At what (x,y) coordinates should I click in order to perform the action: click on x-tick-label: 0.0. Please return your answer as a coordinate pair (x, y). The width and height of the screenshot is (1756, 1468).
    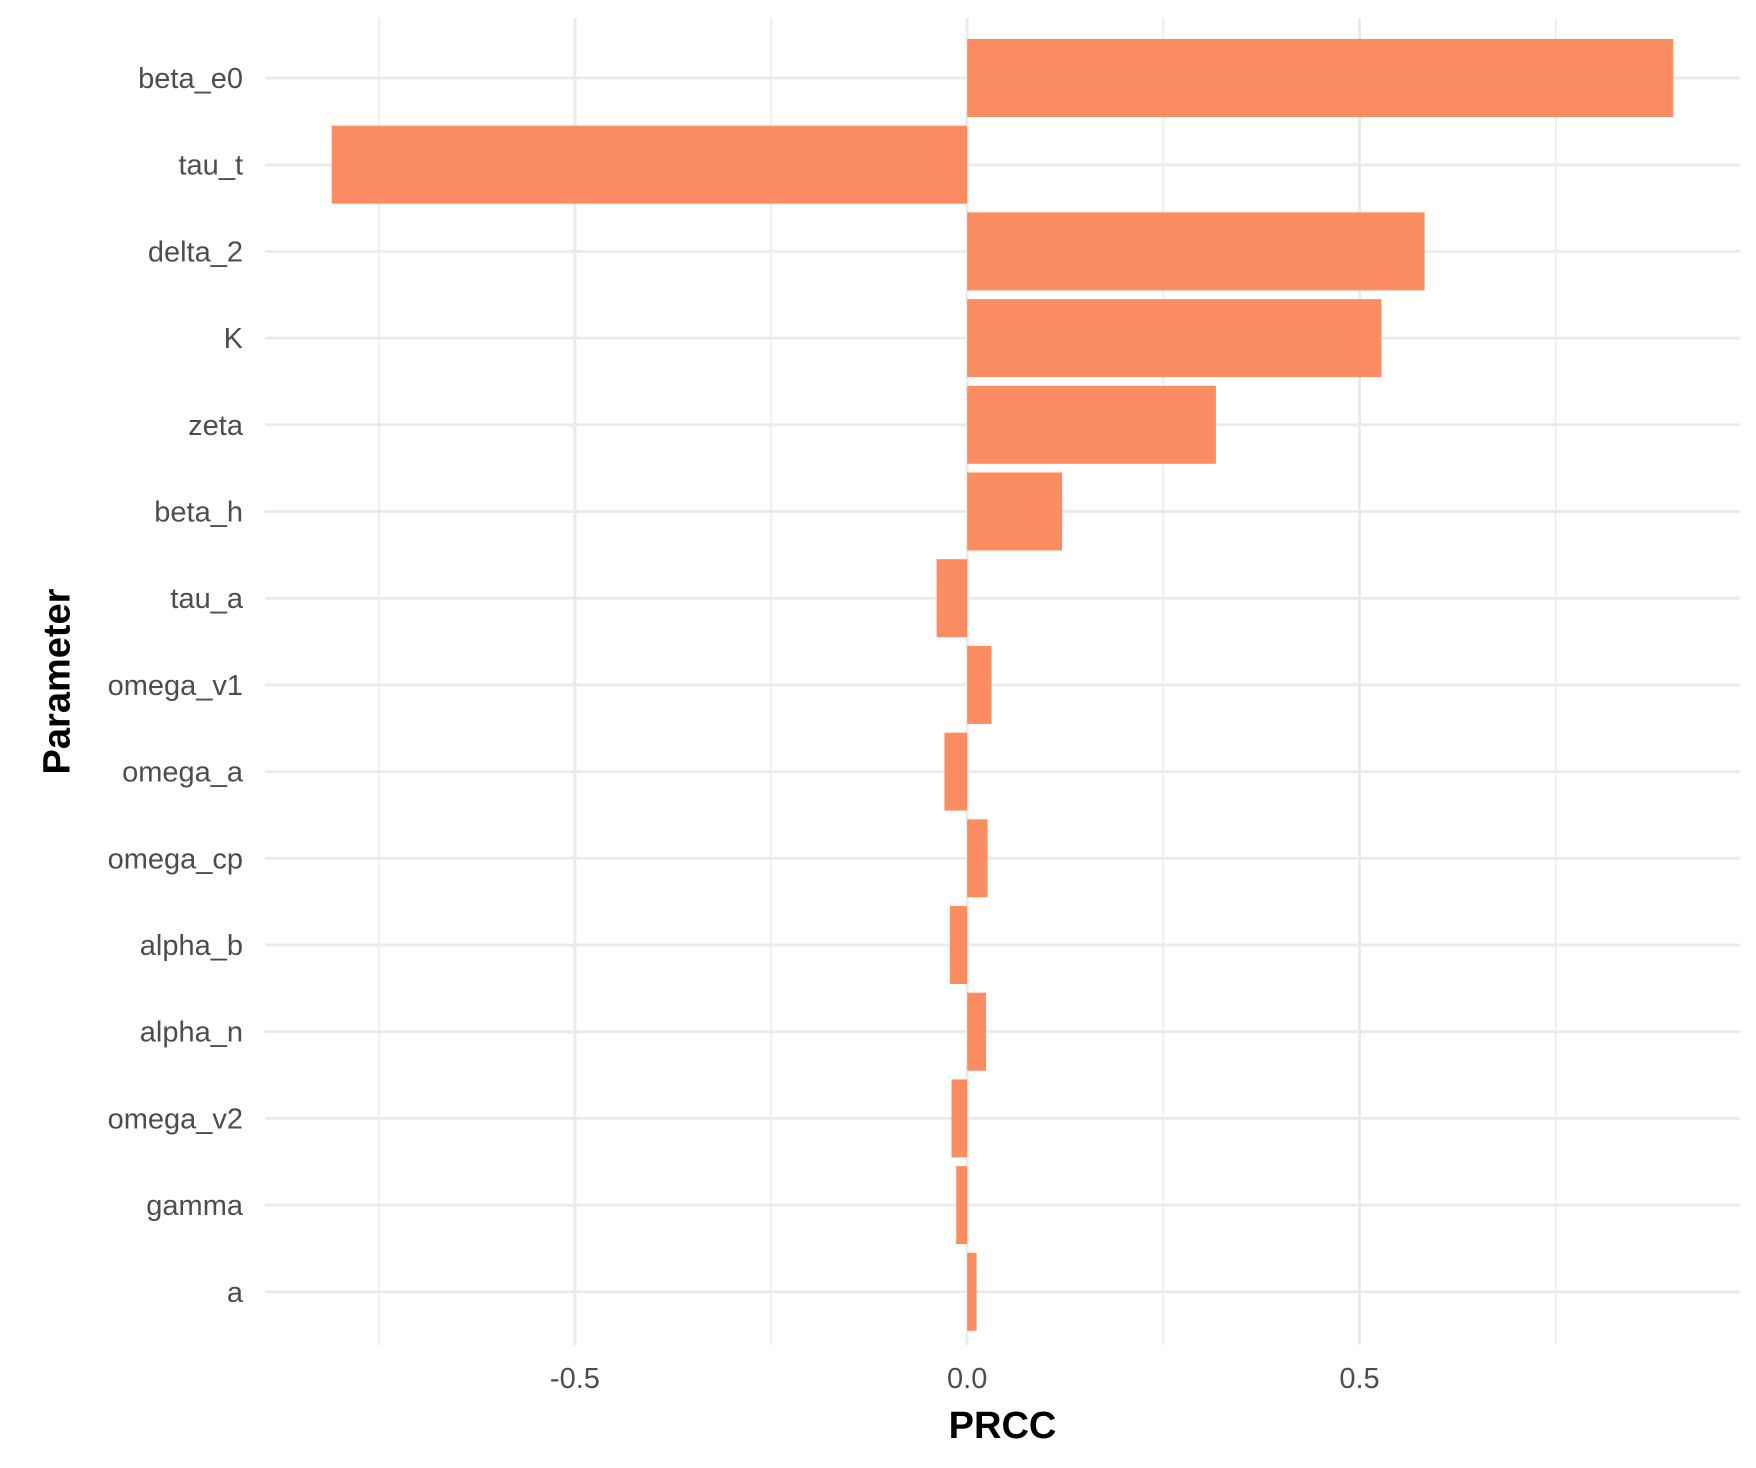
    Looking at the image, I should click on (967, 1379).